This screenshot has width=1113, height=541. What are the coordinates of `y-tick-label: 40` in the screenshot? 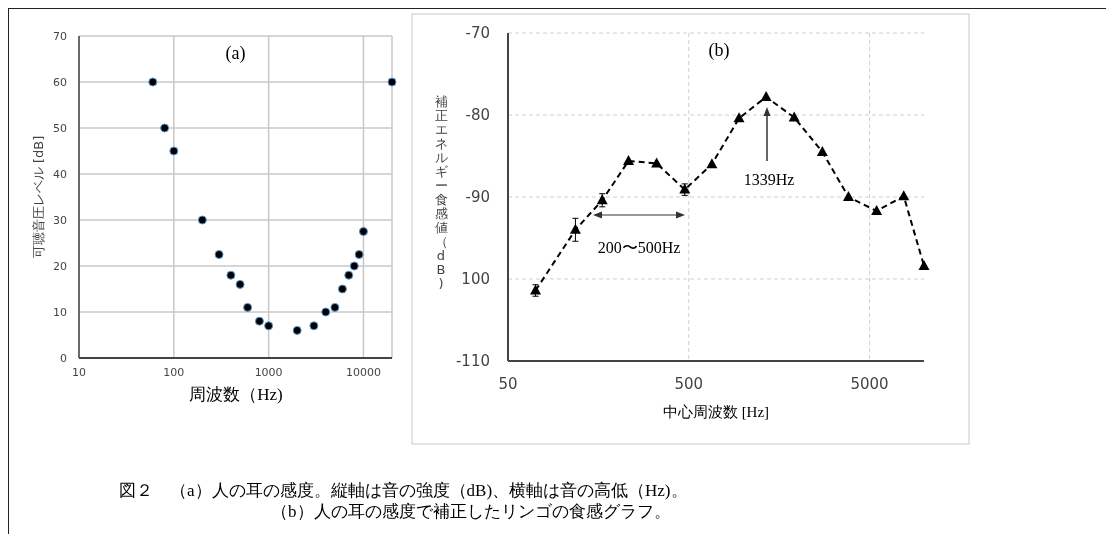 It's located at (60, 174).